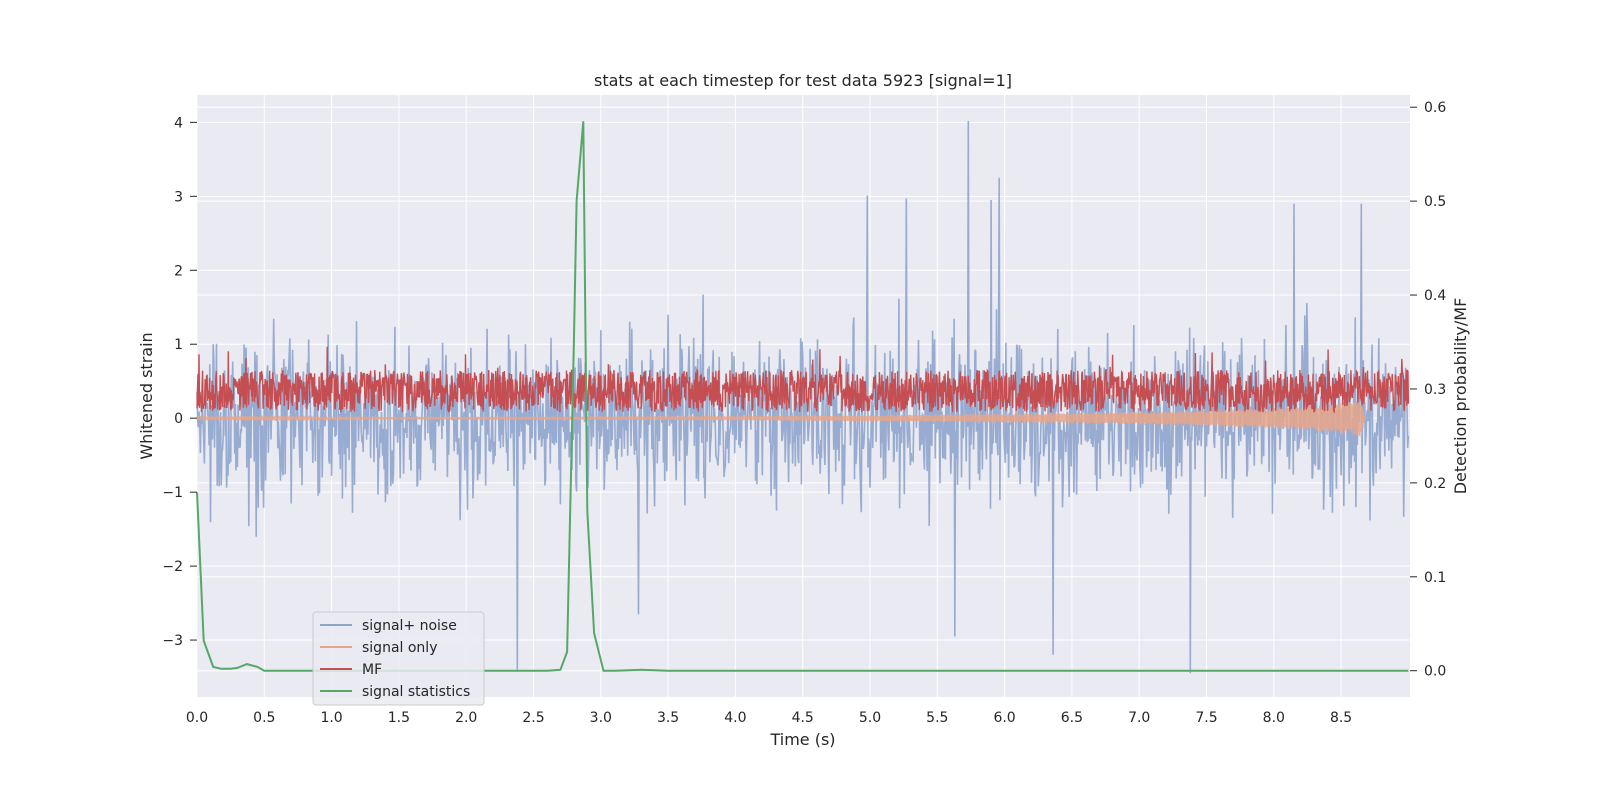  Describe the element at coordinates (172, 493) in the screenshot. I see `y-tick-label: −1` at that location.